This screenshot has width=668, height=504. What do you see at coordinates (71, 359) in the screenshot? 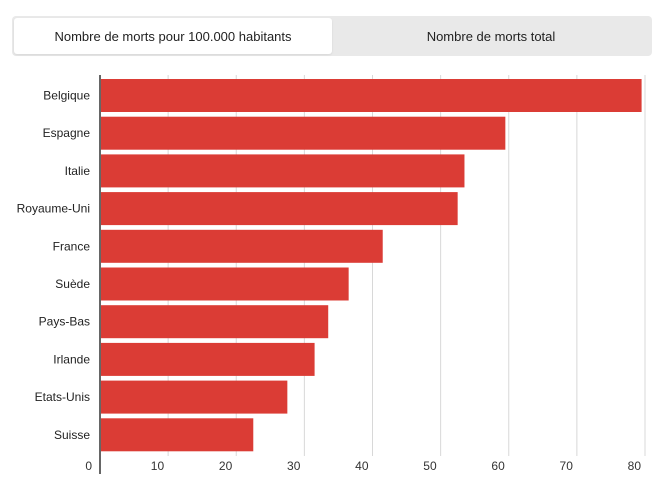
I see `category-label-irlande: Irlande` at bounding box center [71, 359].